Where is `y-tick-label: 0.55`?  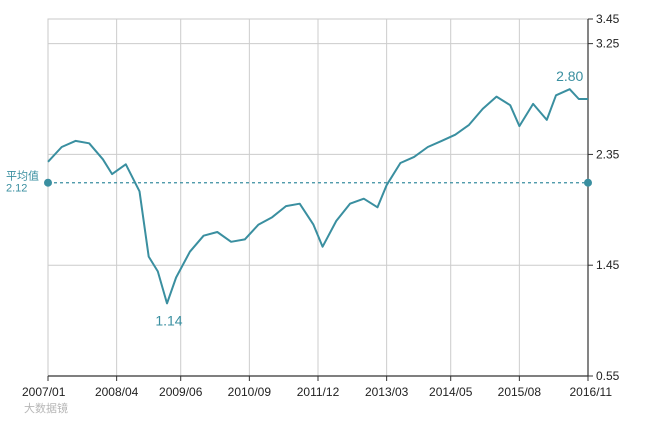 y-tick-label: 0.55 is located at coordinates (608, 376).